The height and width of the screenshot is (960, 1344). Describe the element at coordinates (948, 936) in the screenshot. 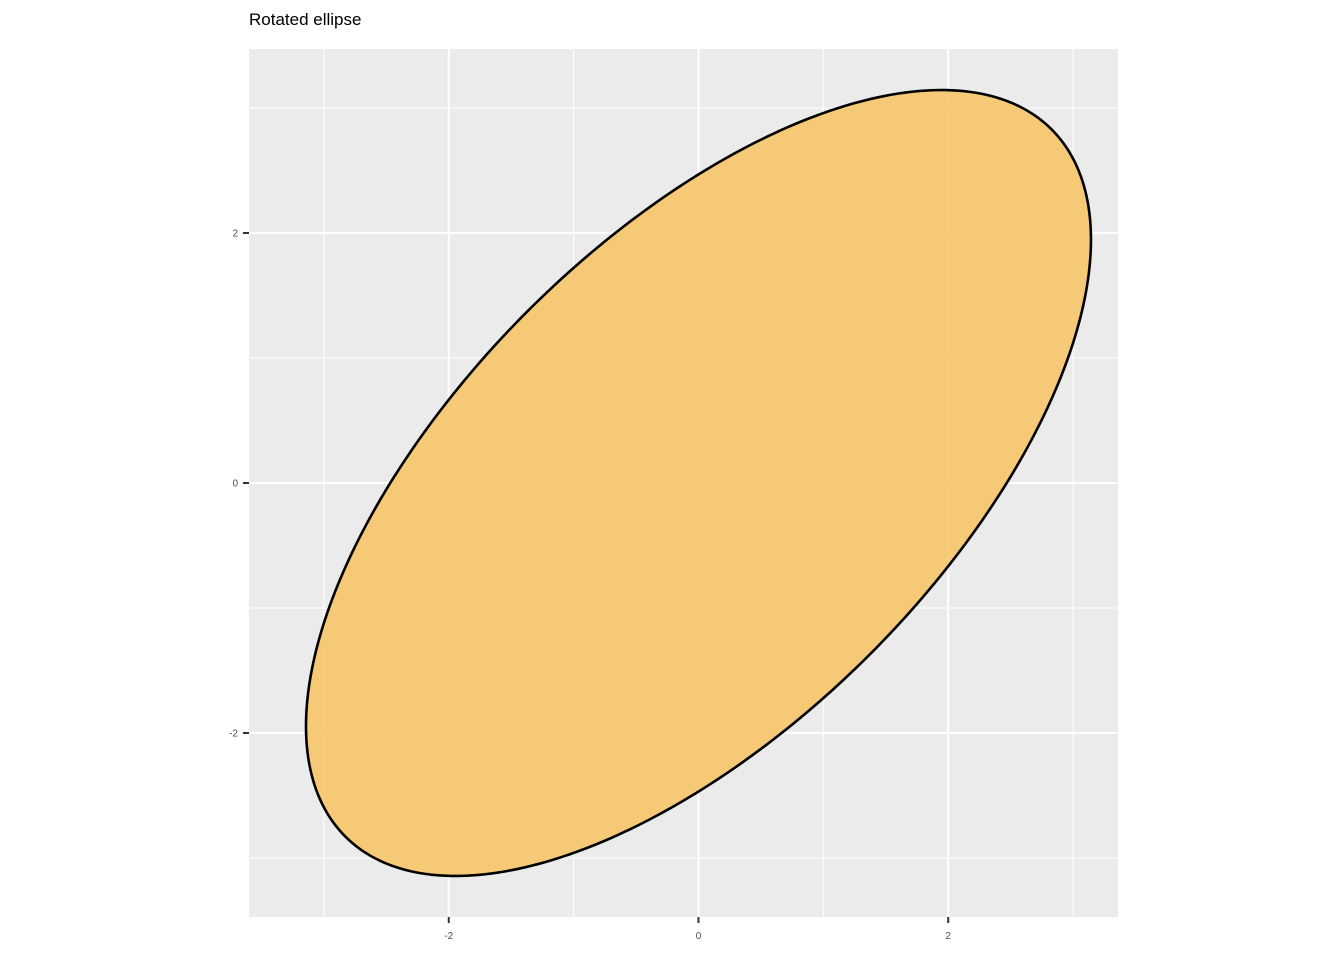

I see `x-tick-label: 2` at that location.